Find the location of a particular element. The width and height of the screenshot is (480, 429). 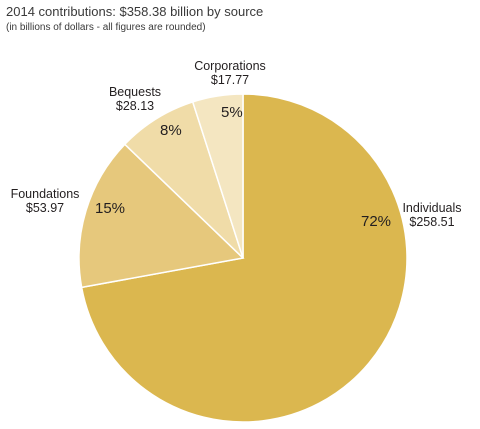

label-foundations-value: $53.97 is located at coordinates (45, 208).